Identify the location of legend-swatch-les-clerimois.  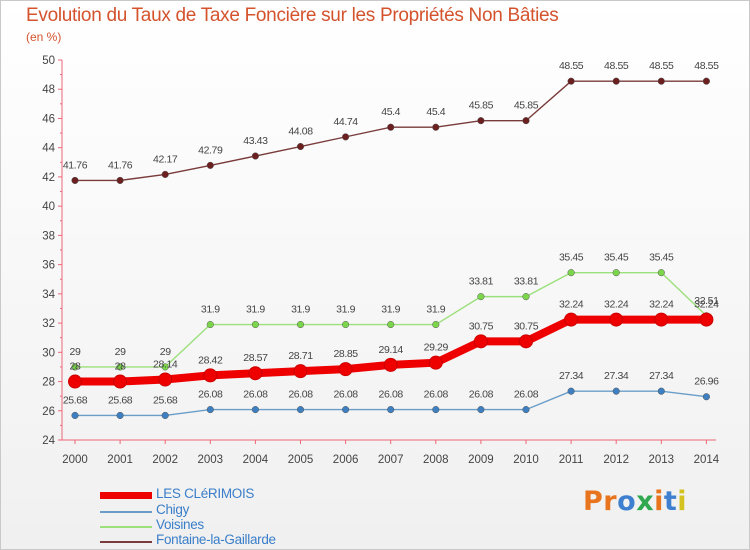
(126, 495).